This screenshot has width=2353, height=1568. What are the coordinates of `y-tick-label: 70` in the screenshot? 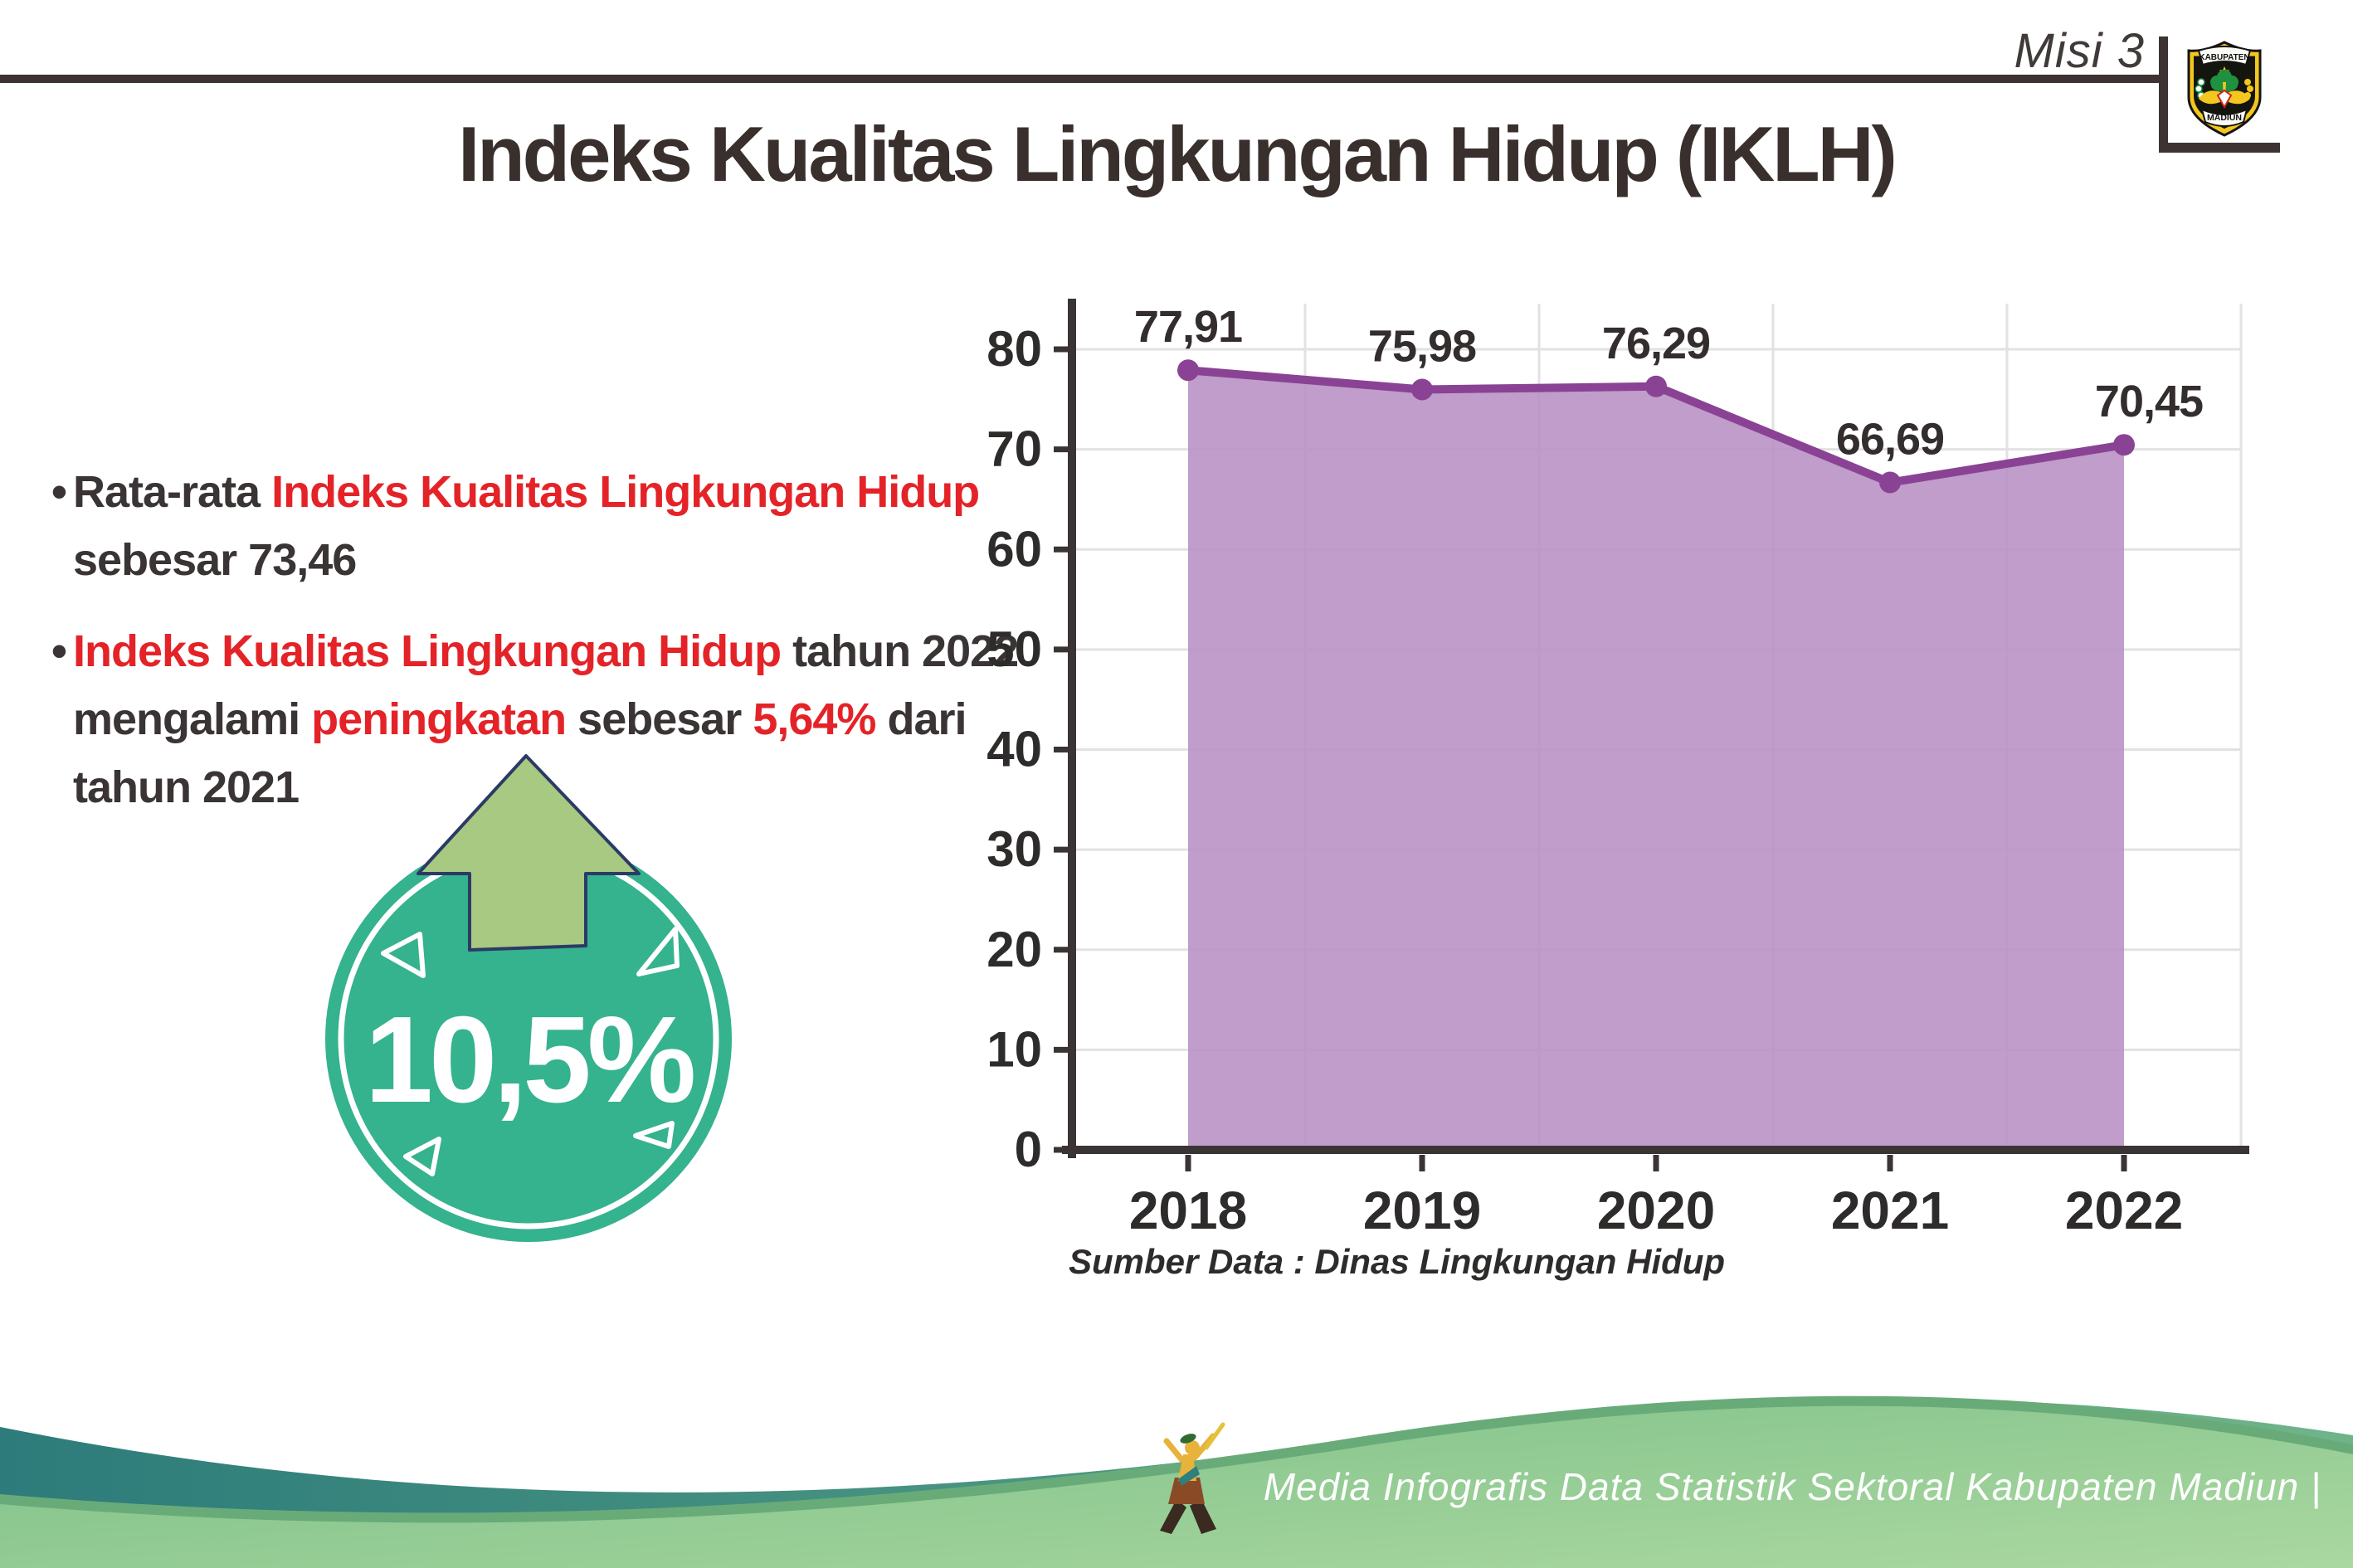 It's located at (1014, 449).